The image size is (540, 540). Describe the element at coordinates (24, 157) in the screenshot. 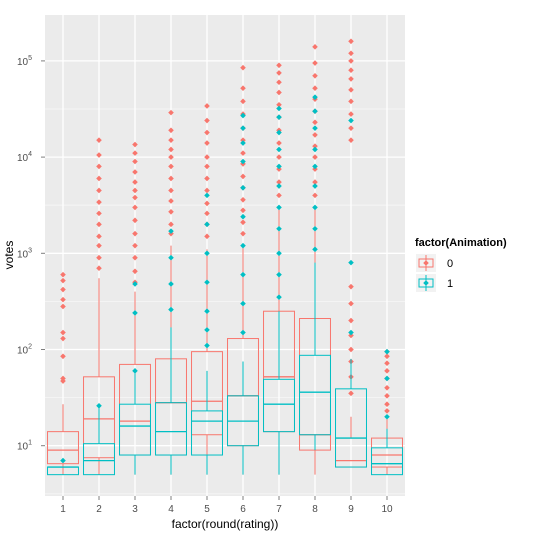

I see `y-tick-label: 10⁴` at that location.